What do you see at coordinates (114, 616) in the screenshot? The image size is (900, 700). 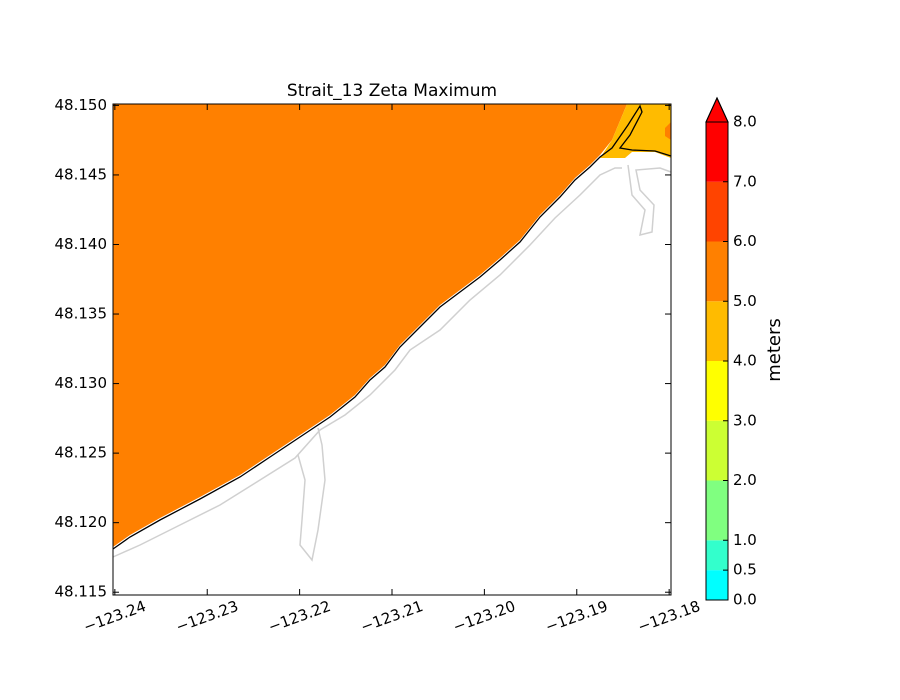 I see `x-tick-label: −123.24` at bounding box center [114, 616].